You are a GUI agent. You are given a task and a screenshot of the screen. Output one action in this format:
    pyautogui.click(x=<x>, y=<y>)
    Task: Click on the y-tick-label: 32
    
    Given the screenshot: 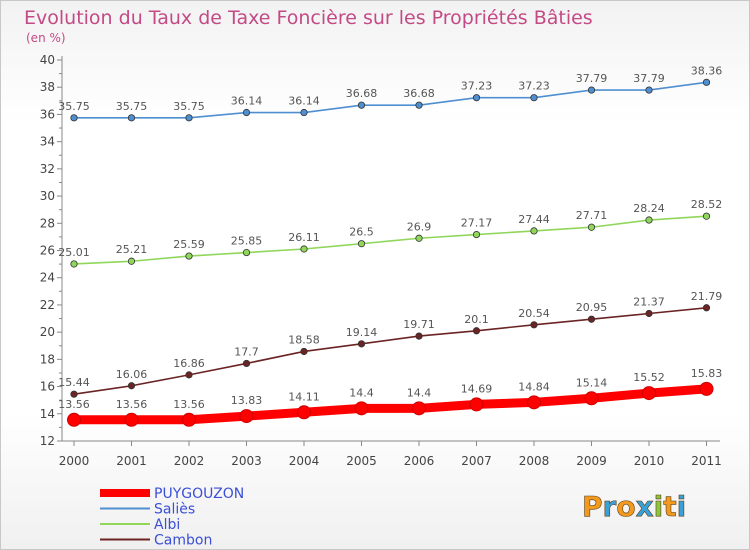 What is the action you would take?
    pyautogui.click(x=47, y=169)
    